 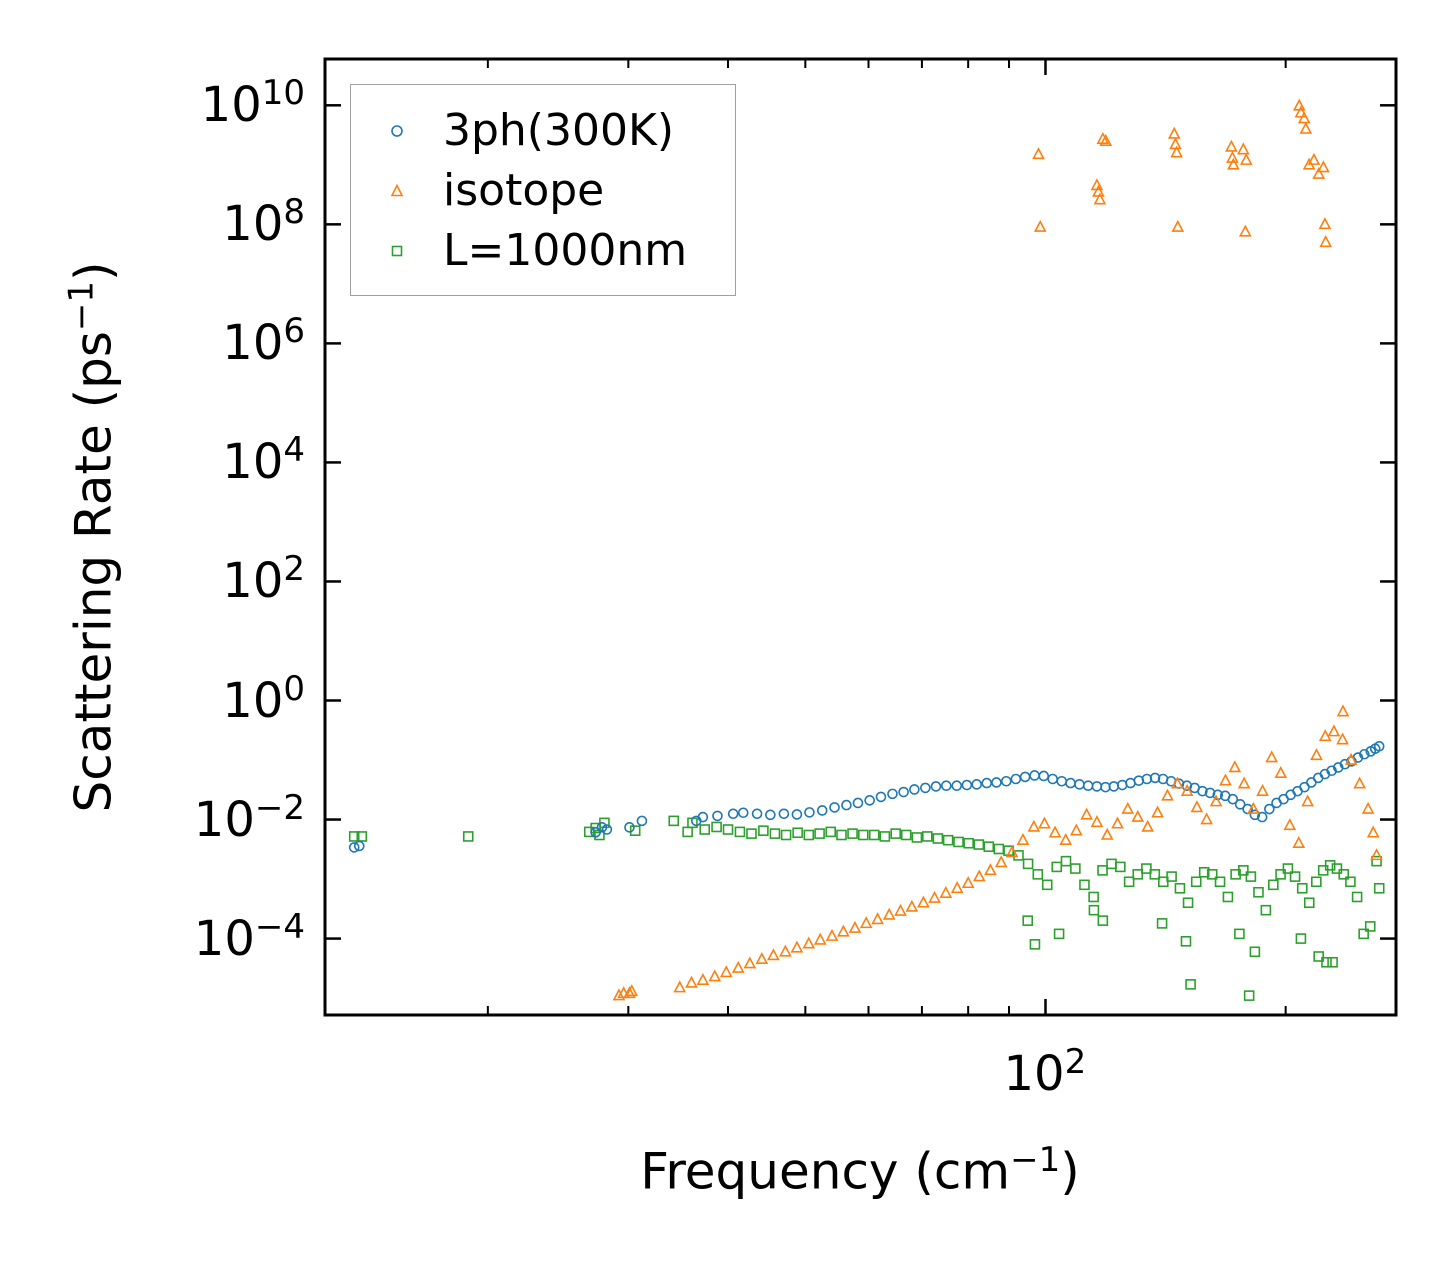 What do you see at coordinates (92, 537) in the screenshot?
I see `y-axis-label: Scattering Rate (ps−1)` at bounding box center [92, 537].